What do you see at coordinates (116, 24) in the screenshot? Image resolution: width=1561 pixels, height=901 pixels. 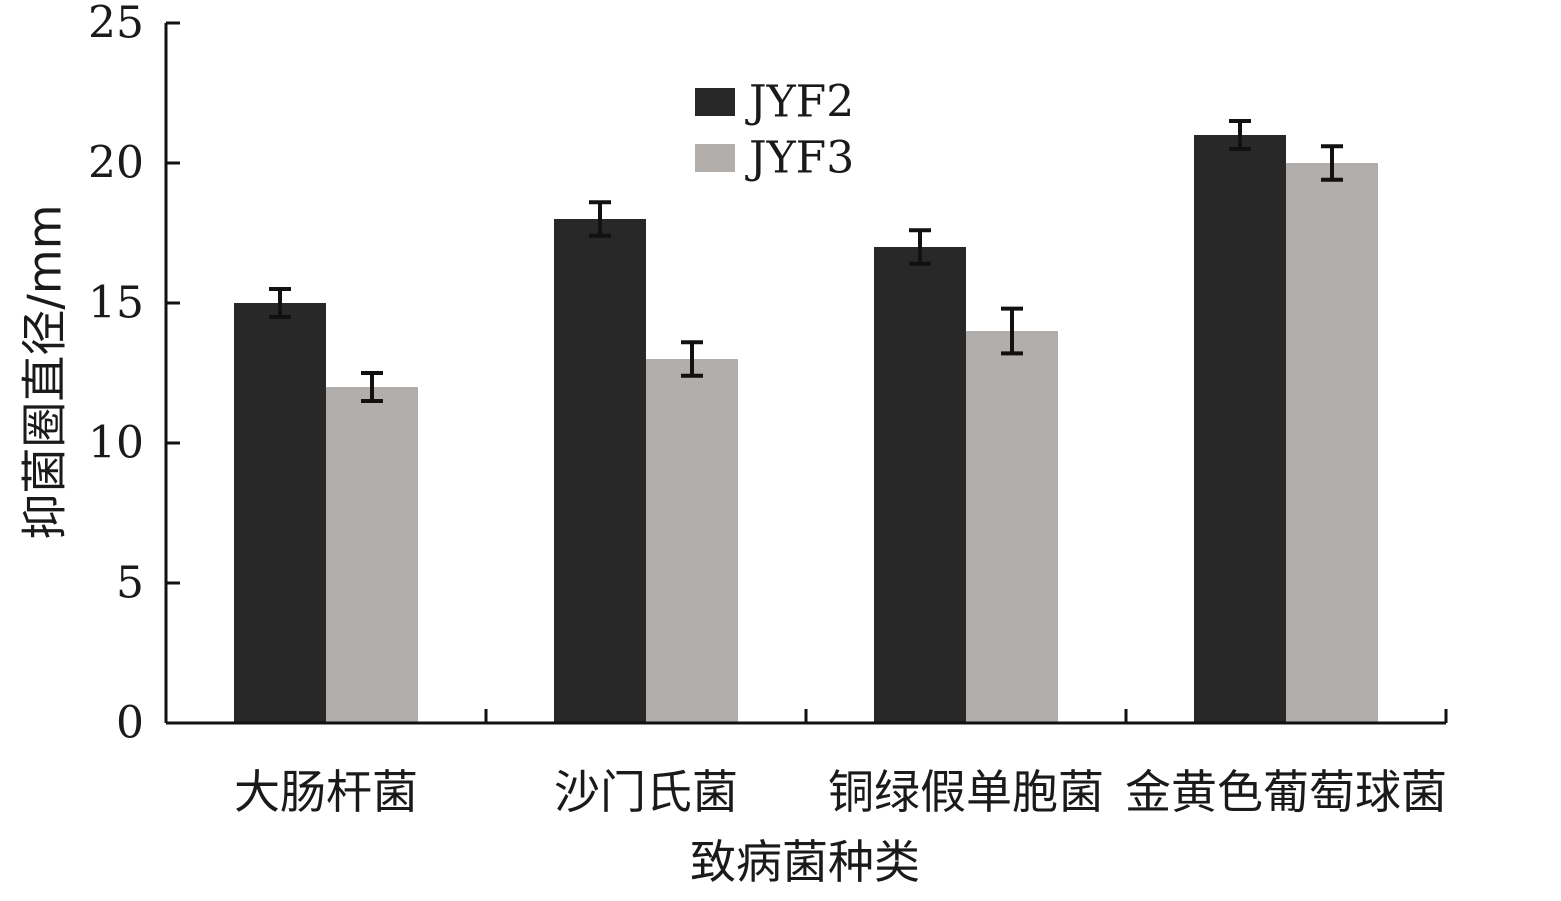 I see `y-tick-label-25: 25` at bounding box center [116, 24].